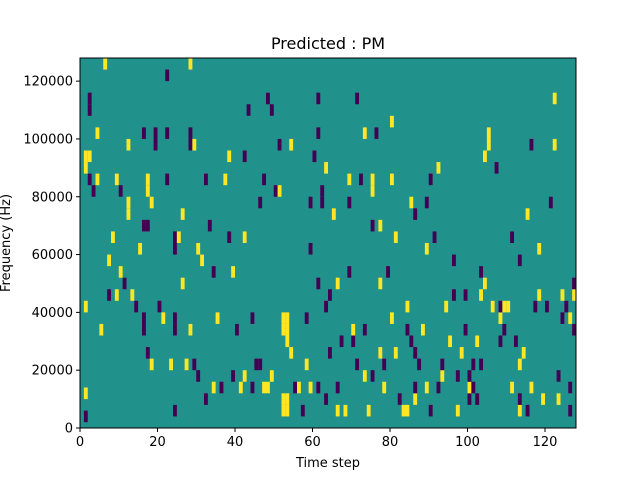 The image size is (640, 480). Describe the element at coordinates (7, 243) in the screenshot. I see `y-axis-label: Frequency (Hz)` at that location.